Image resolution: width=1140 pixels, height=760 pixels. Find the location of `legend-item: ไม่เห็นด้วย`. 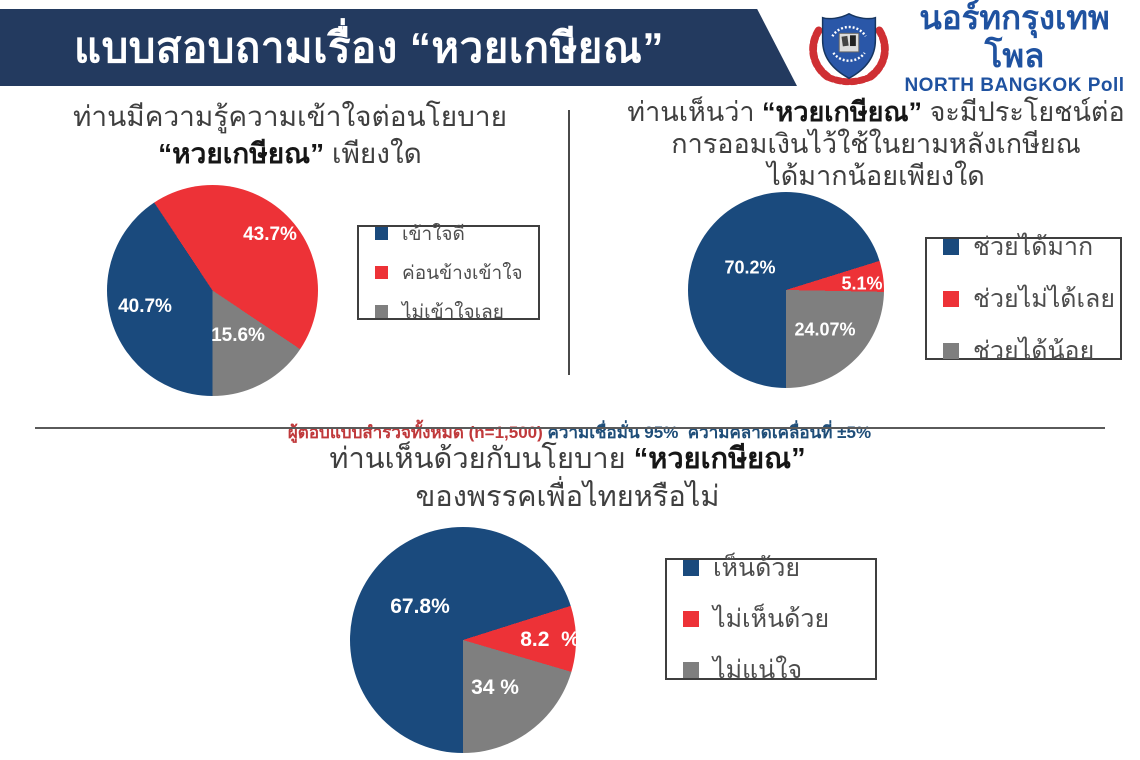

legend-item: ไม่เห็นด้วย is located at coordinates (779, 619).